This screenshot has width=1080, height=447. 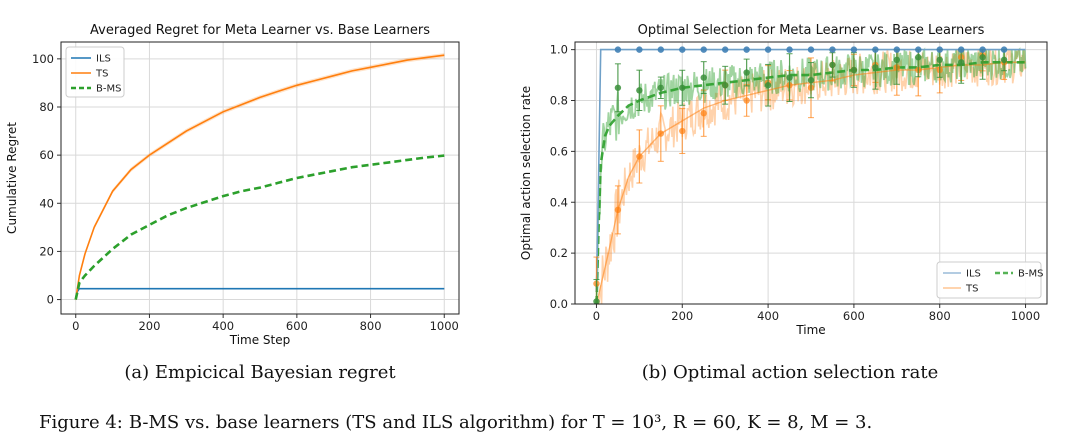 What do you see at coordinates (259, 292) in the screenshot?
I see `series-line-ils` at bounding box center [259, 292].